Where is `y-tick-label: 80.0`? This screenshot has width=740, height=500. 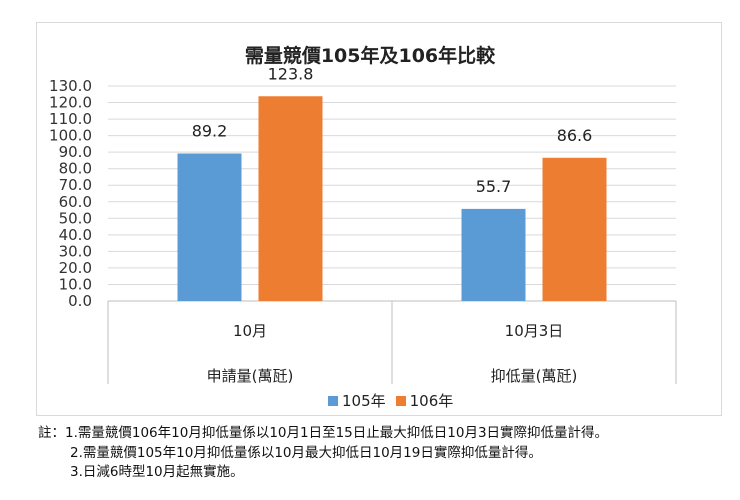 y-tick-label: 80.0 is located at coordinates (75, 169).